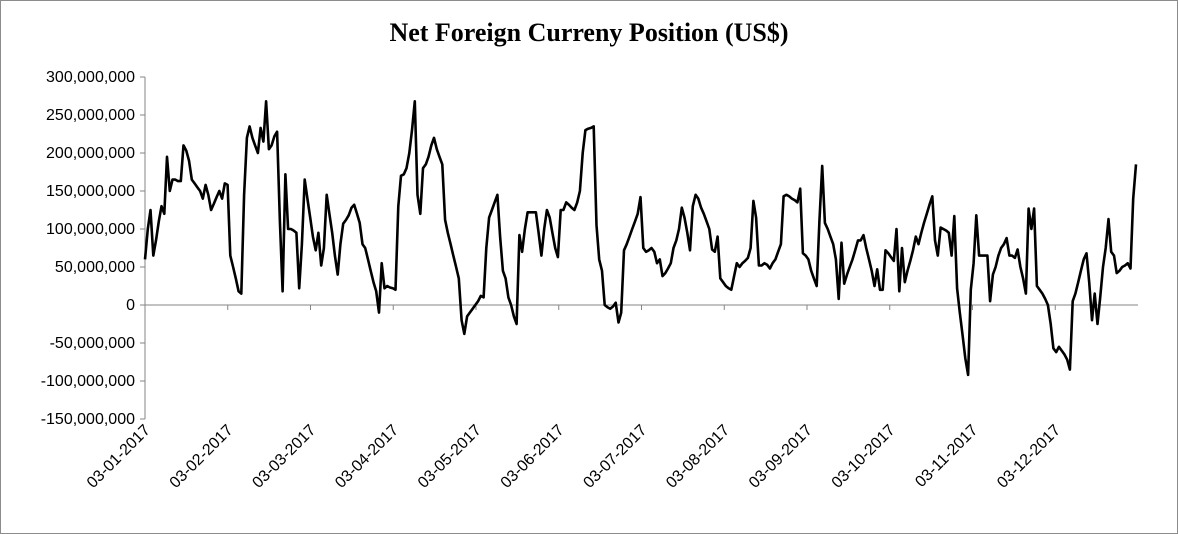  What do you see at coordinates (946, 456) in the screenshot?
I see `x-tick-label: 03-11-2017` at bounding box center [946, 456].